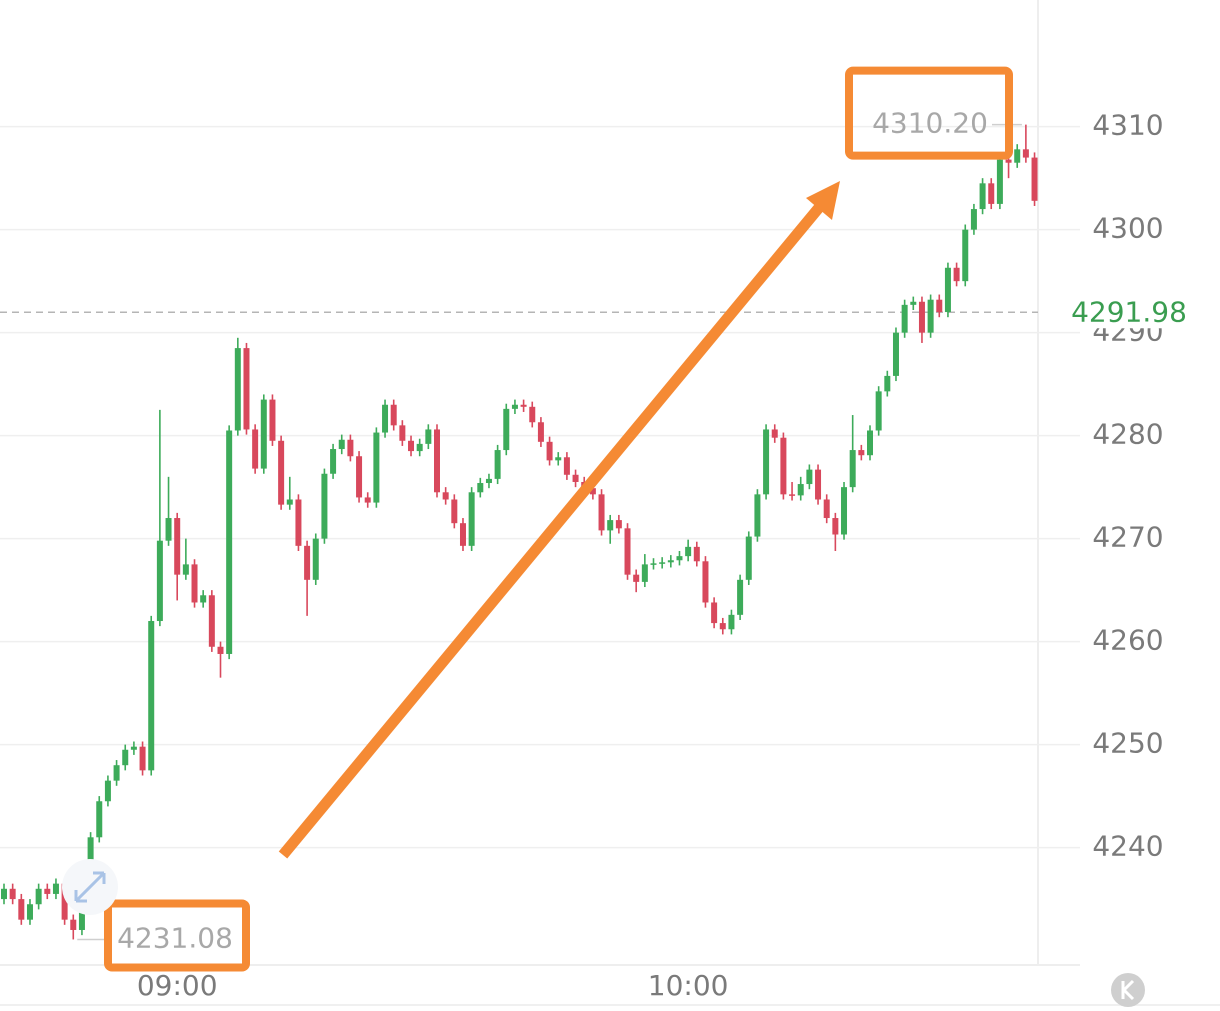  Describe the element at coordinates (177, 985) in the screenshot. I see `x-tick-label: 09:00` at that location.